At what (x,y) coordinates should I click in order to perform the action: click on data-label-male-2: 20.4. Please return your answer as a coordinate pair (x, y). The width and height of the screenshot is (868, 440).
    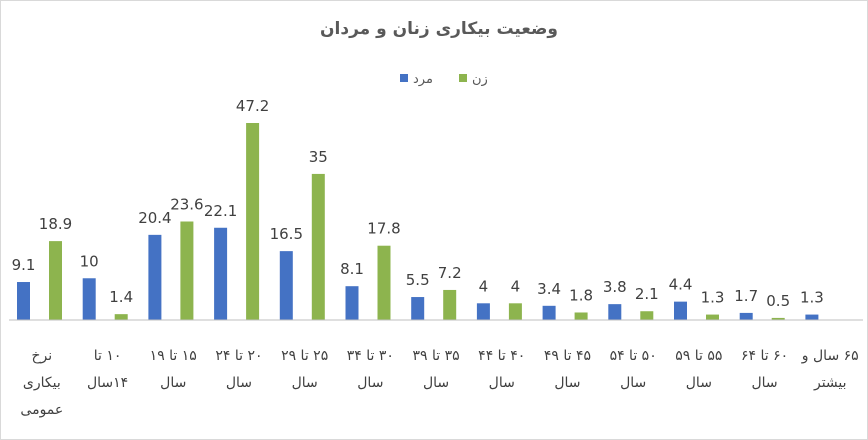
    Looking at the image, I should click on (154, 218).